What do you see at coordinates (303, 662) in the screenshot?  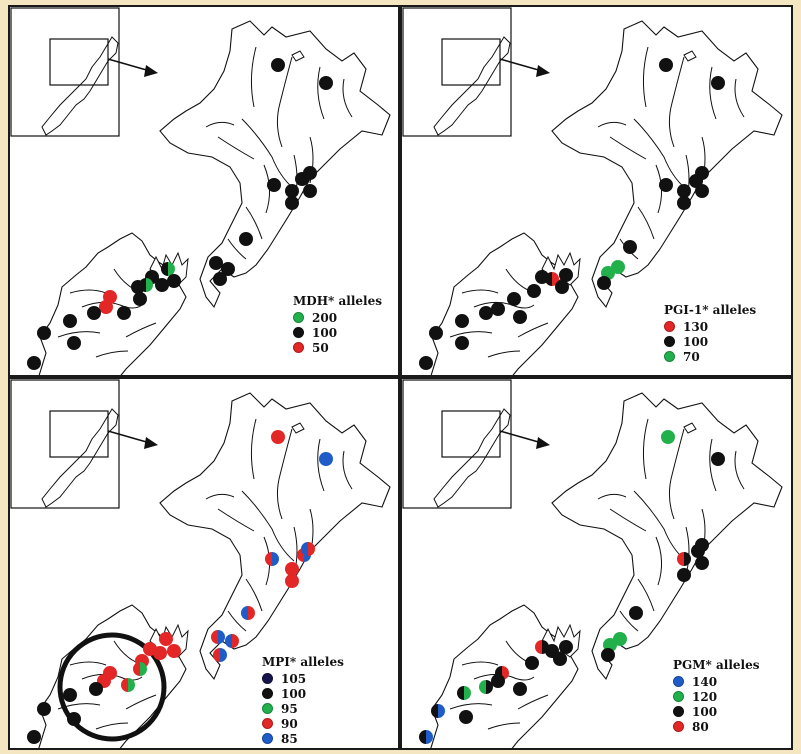 I see `legend-title: MPI* alleles` at bounding box center [303, 662].